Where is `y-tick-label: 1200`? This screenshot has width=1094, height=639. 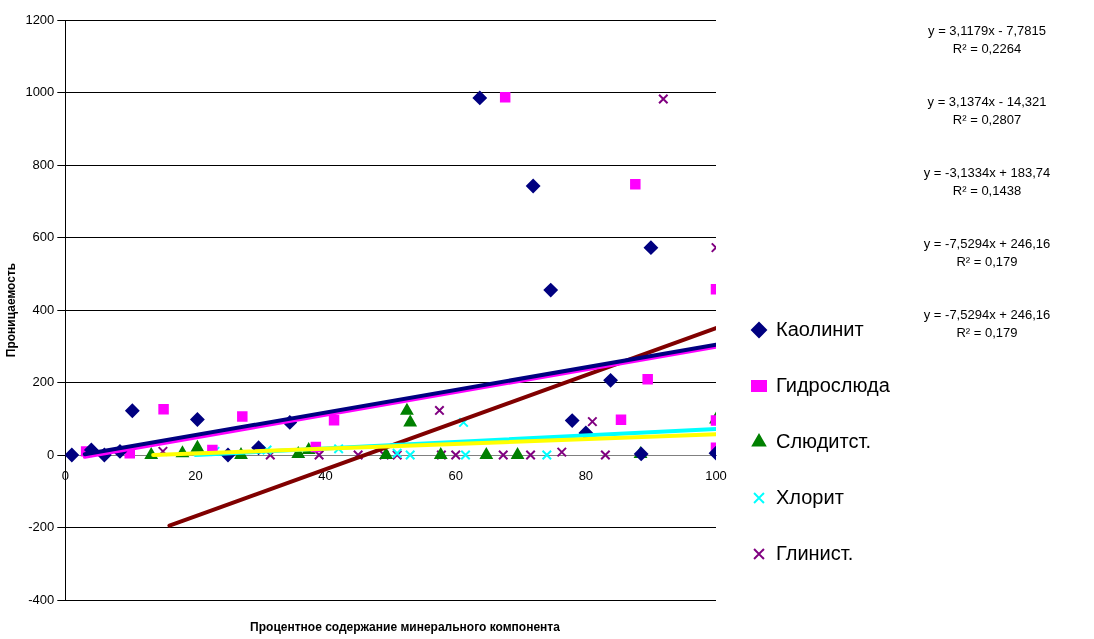
y-tick-label: 1200 is located at coordinates (40, 19).